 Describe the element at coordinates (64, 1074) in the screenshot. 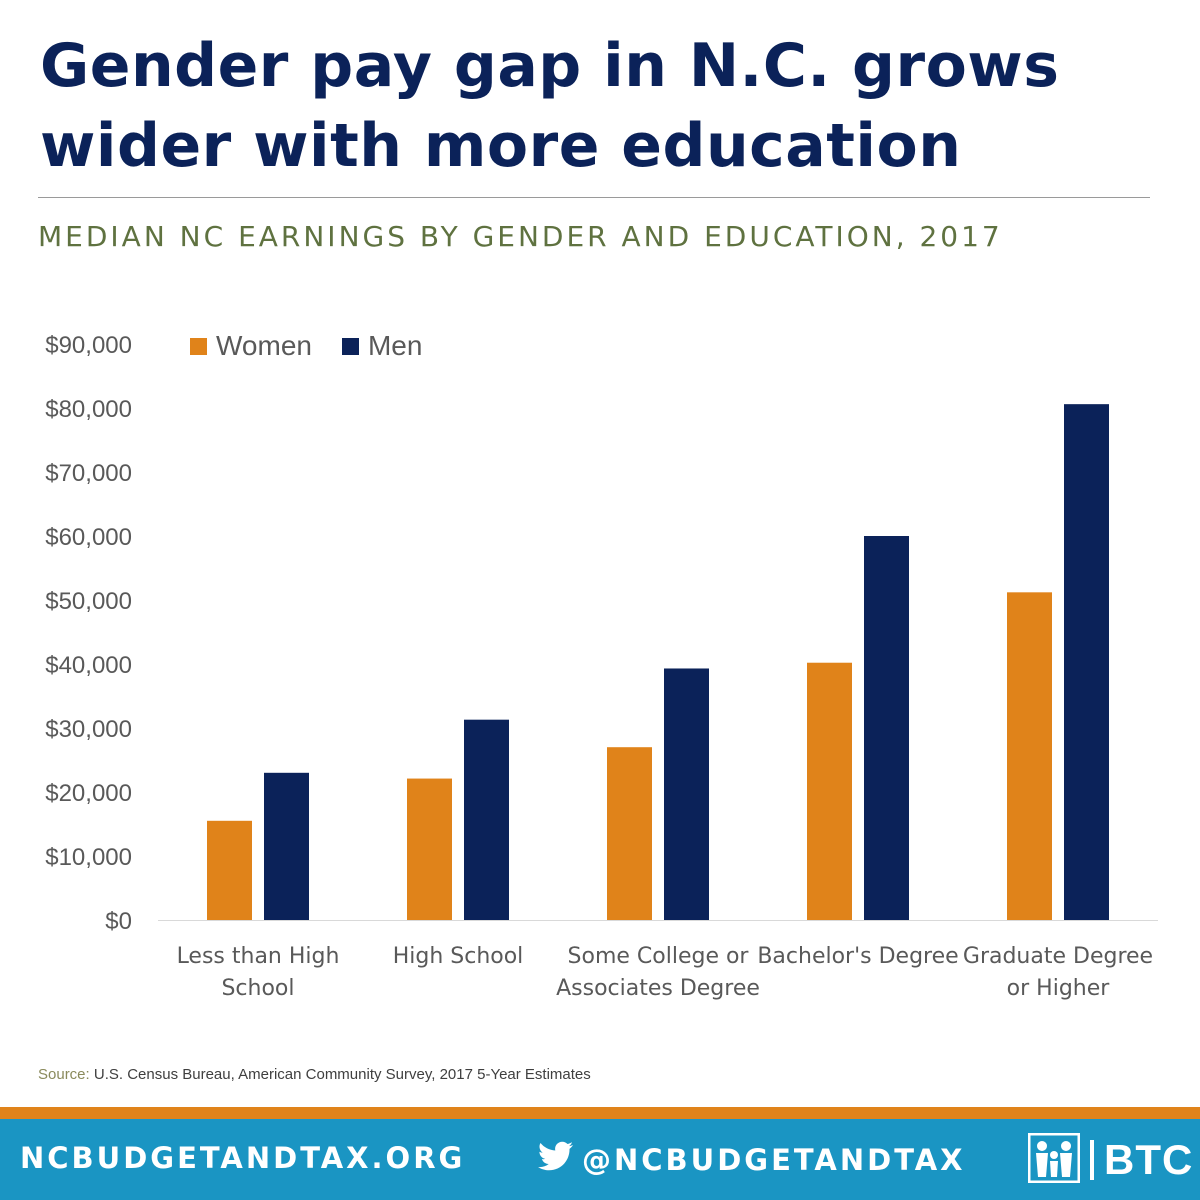

I see `source-label: Source:` at that location.